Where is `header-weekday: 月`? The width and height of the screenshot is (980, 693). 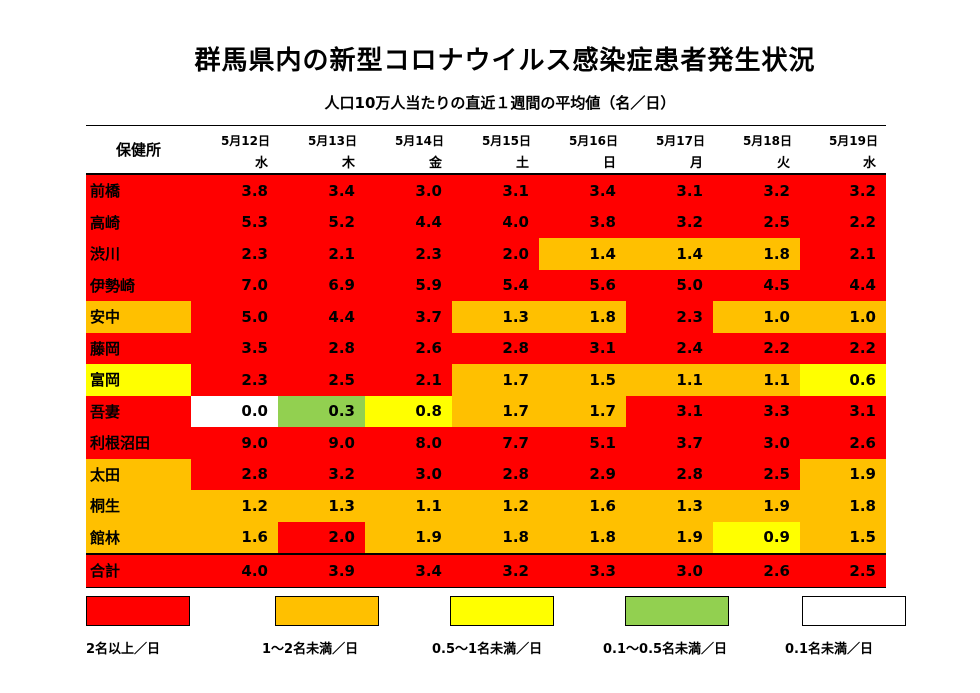
header-weekday: 月 is located at coordinates (669, 162).